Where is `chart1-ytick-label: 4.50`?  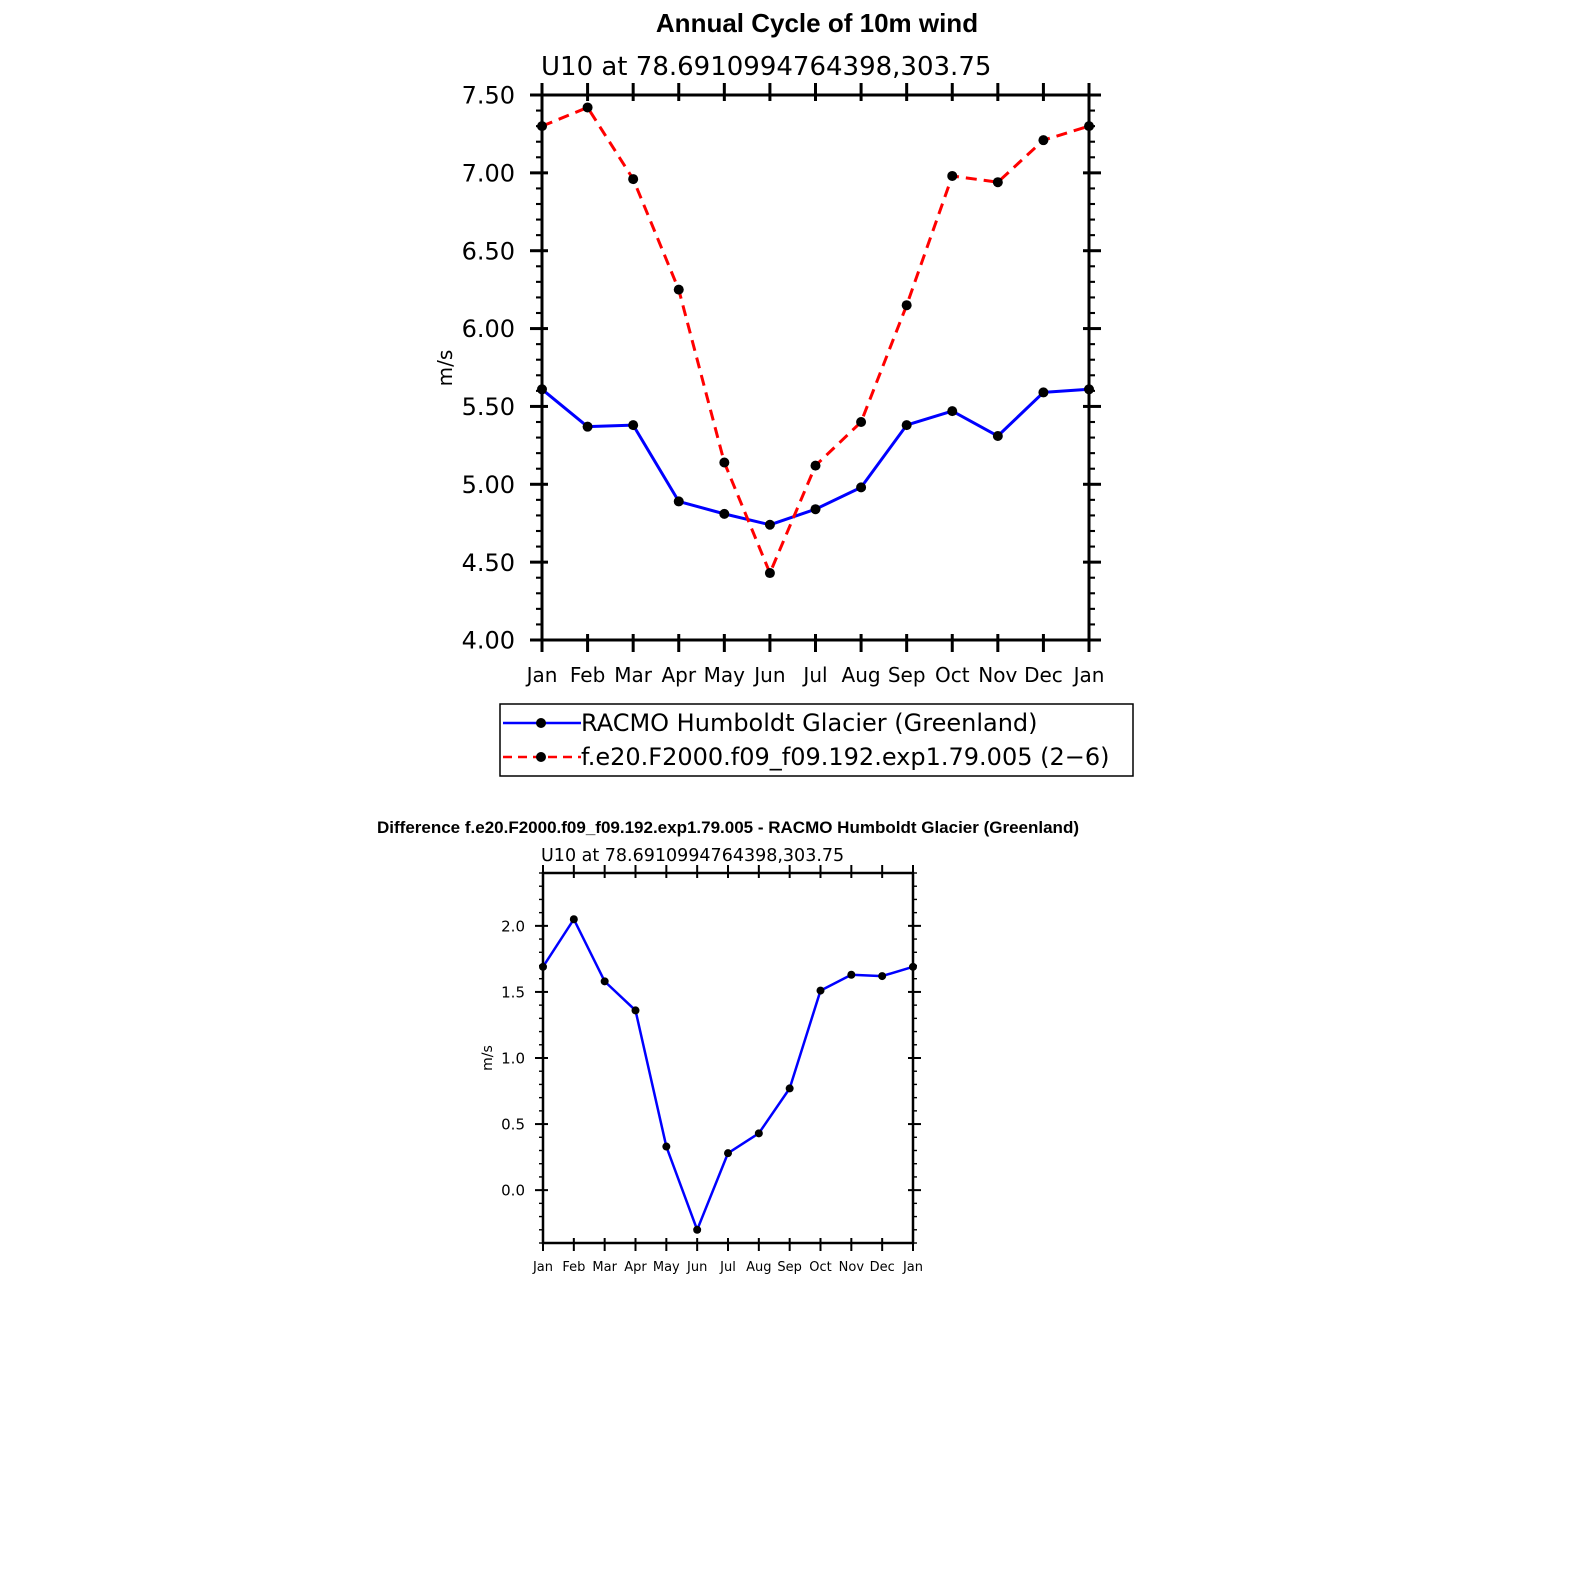
chart1-ytick-label: 4.50 is located at coordinates (488, 563).